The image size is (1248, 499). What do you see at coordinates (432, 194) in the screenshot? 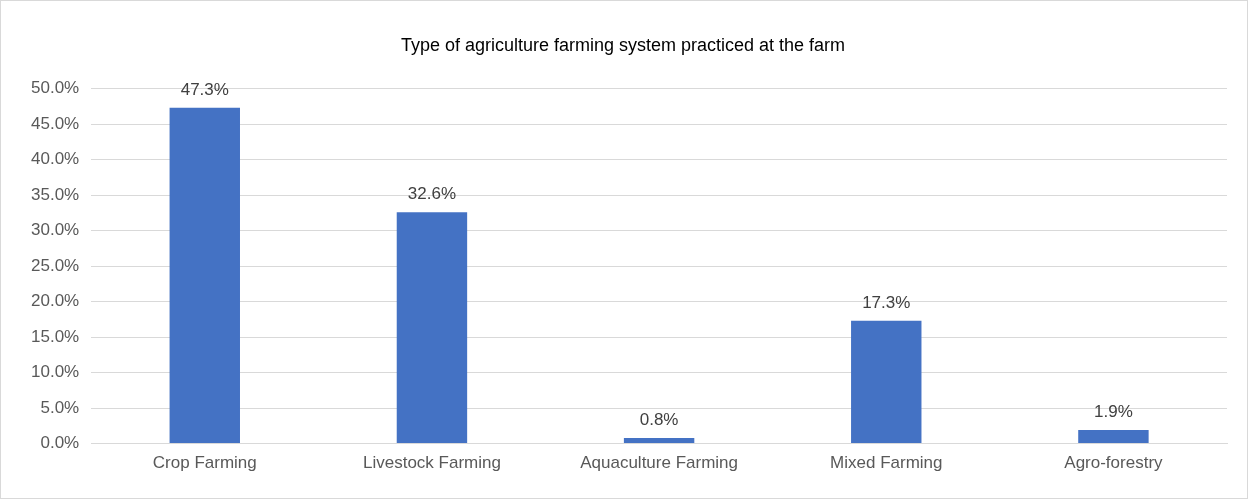
I see `data-label: 32.6%` at bounding box center [432, 194].